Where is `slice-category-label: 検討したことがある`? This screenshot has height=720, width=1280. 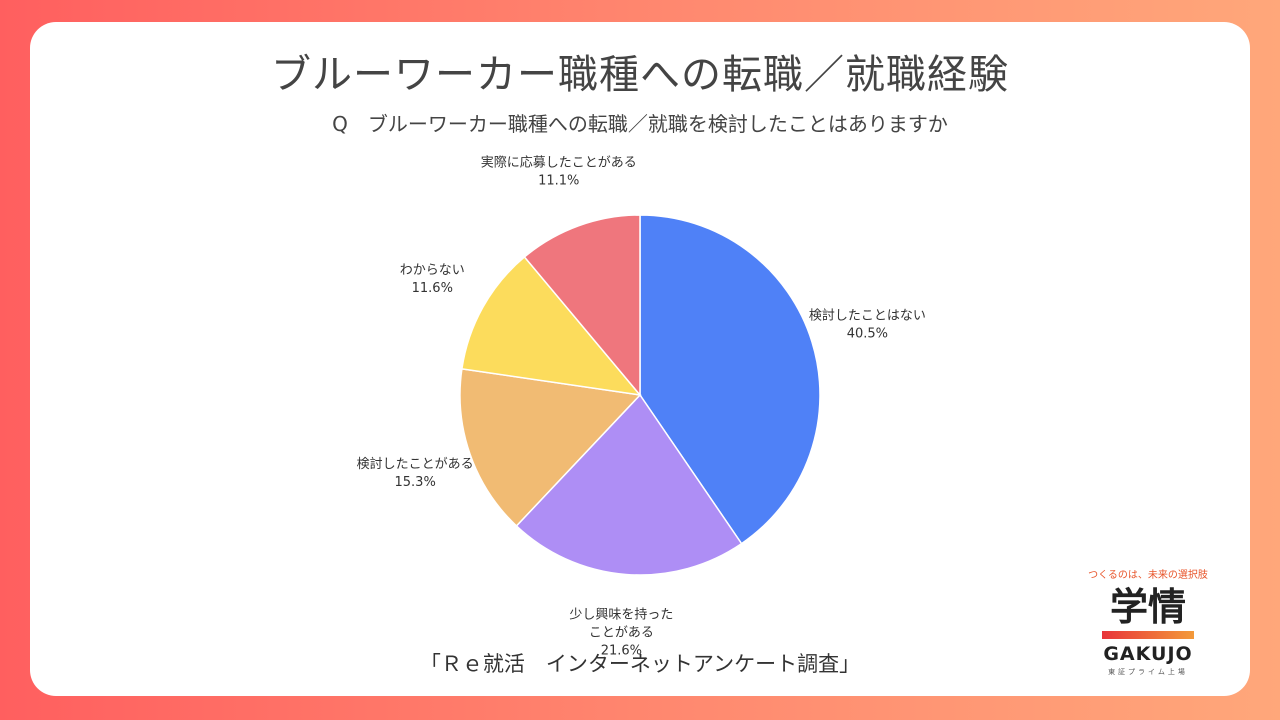 slice-category-label: 検討したことがある is located at coordinates (415, 464).